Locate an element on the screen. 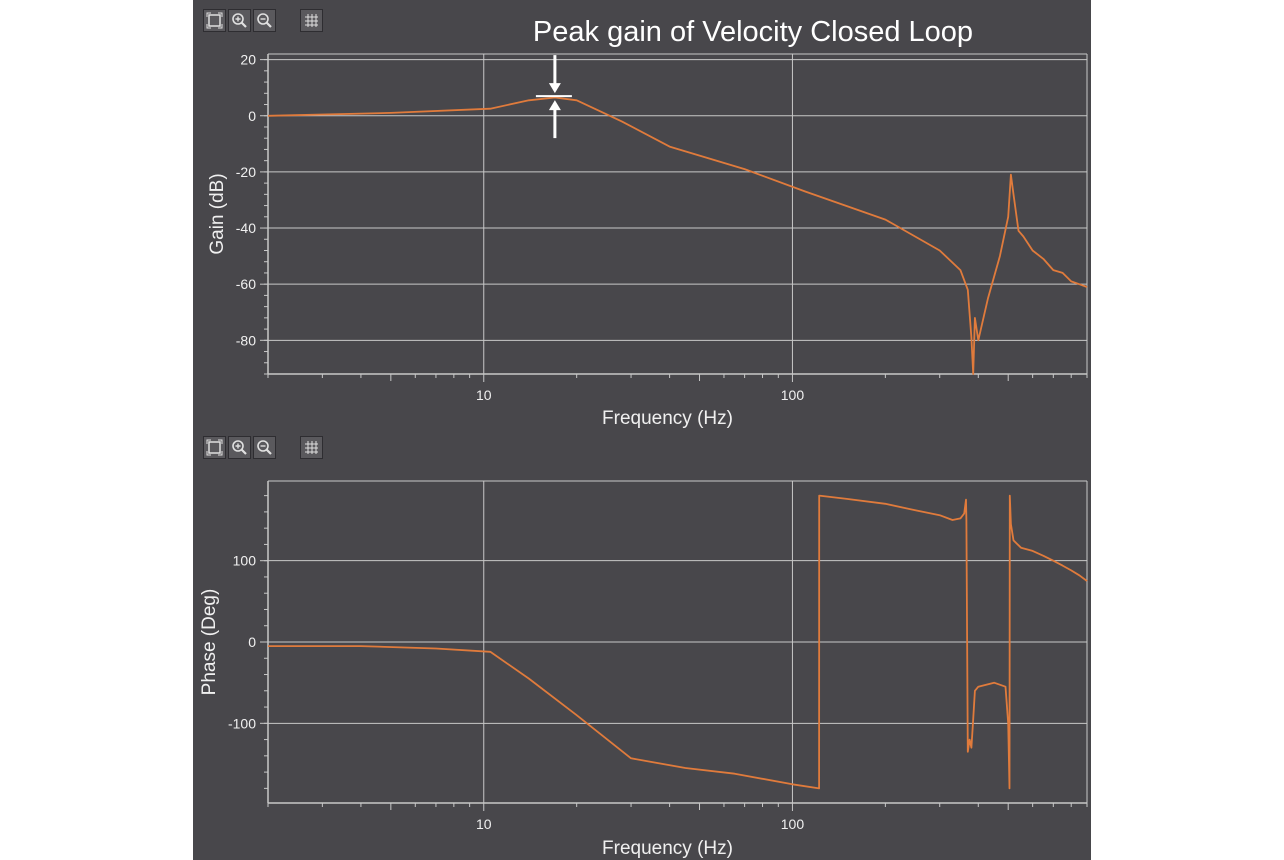 The image size is (1284, 860). chart-title: Peak gain of Velocity Closed Loop is located at coordinates (753, 32).